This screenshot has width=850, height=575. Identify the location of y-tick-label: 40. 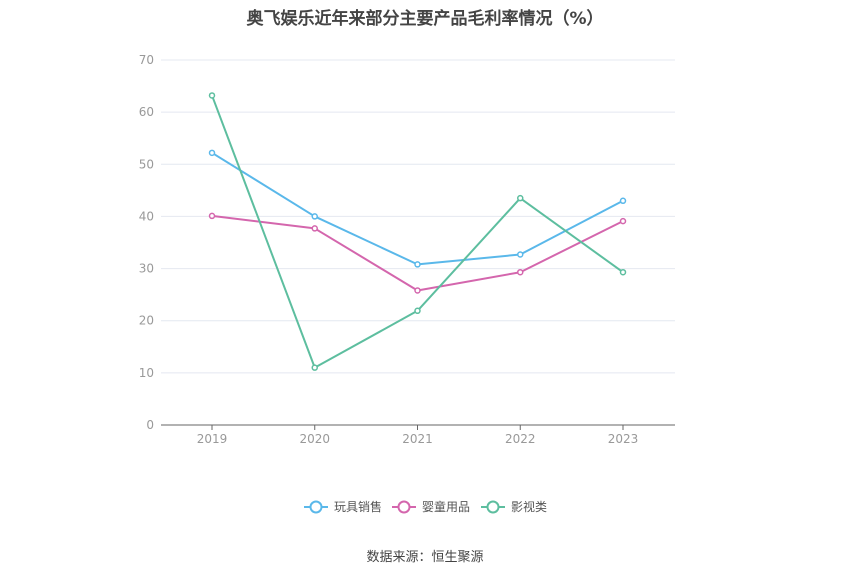
(146, 216).